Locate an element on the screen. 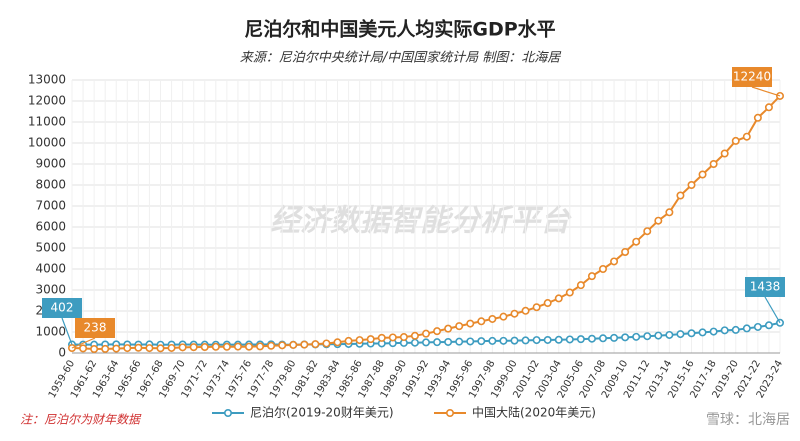 The width and height of the screenshot is (800, 441). chart-subtitle: 来源：尼泊尔中央统计局/中国国家统计局 制图：北海居 is located at coordinates (401, 58).